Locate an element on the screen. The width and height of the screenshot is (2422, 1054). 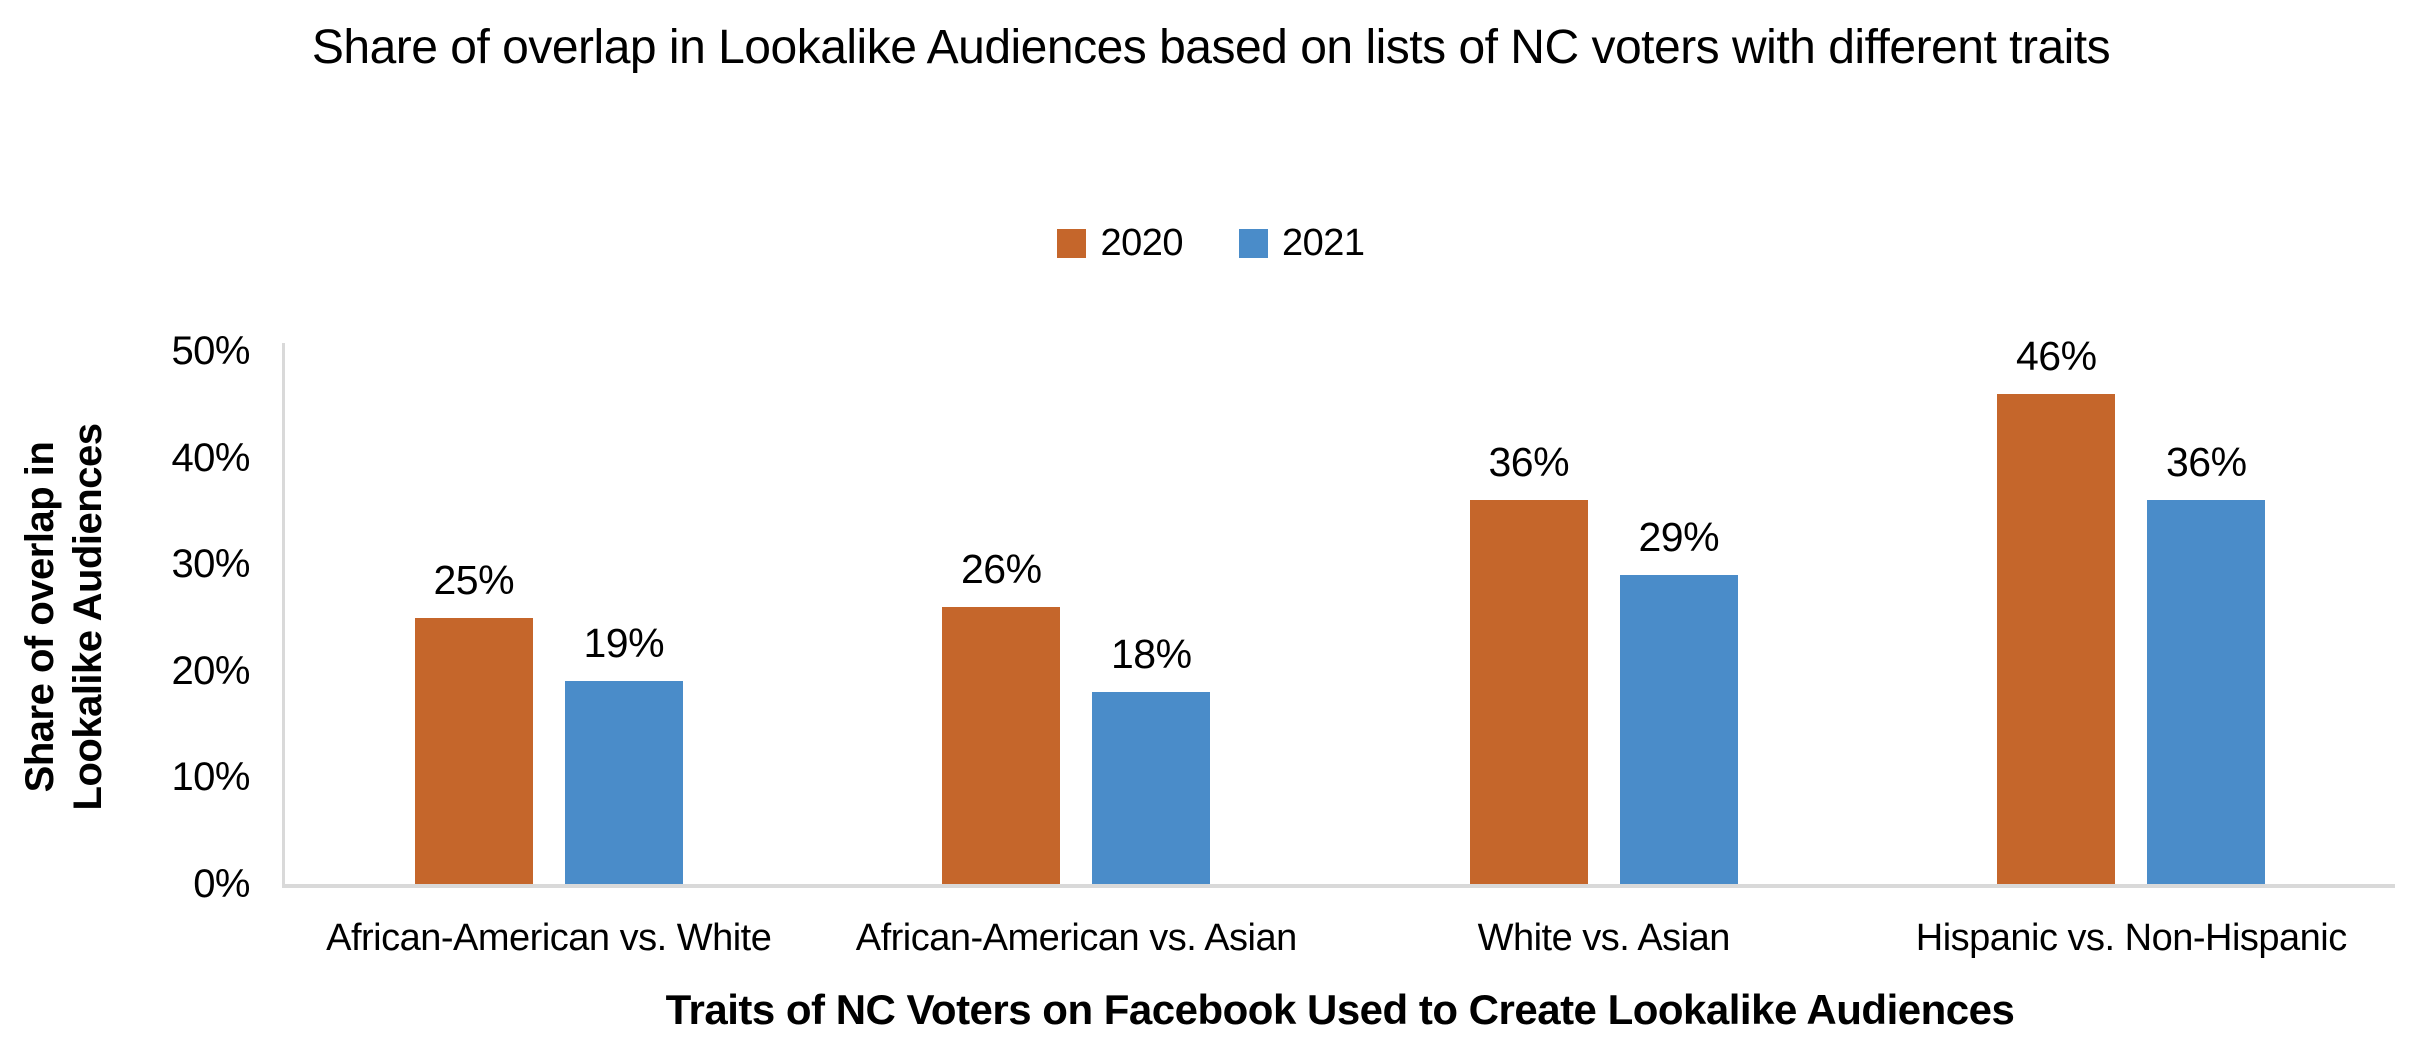
y-axis-tick-labels: 0% 10% 20% 30% 40% 50% is located at coordinates (155, 527).